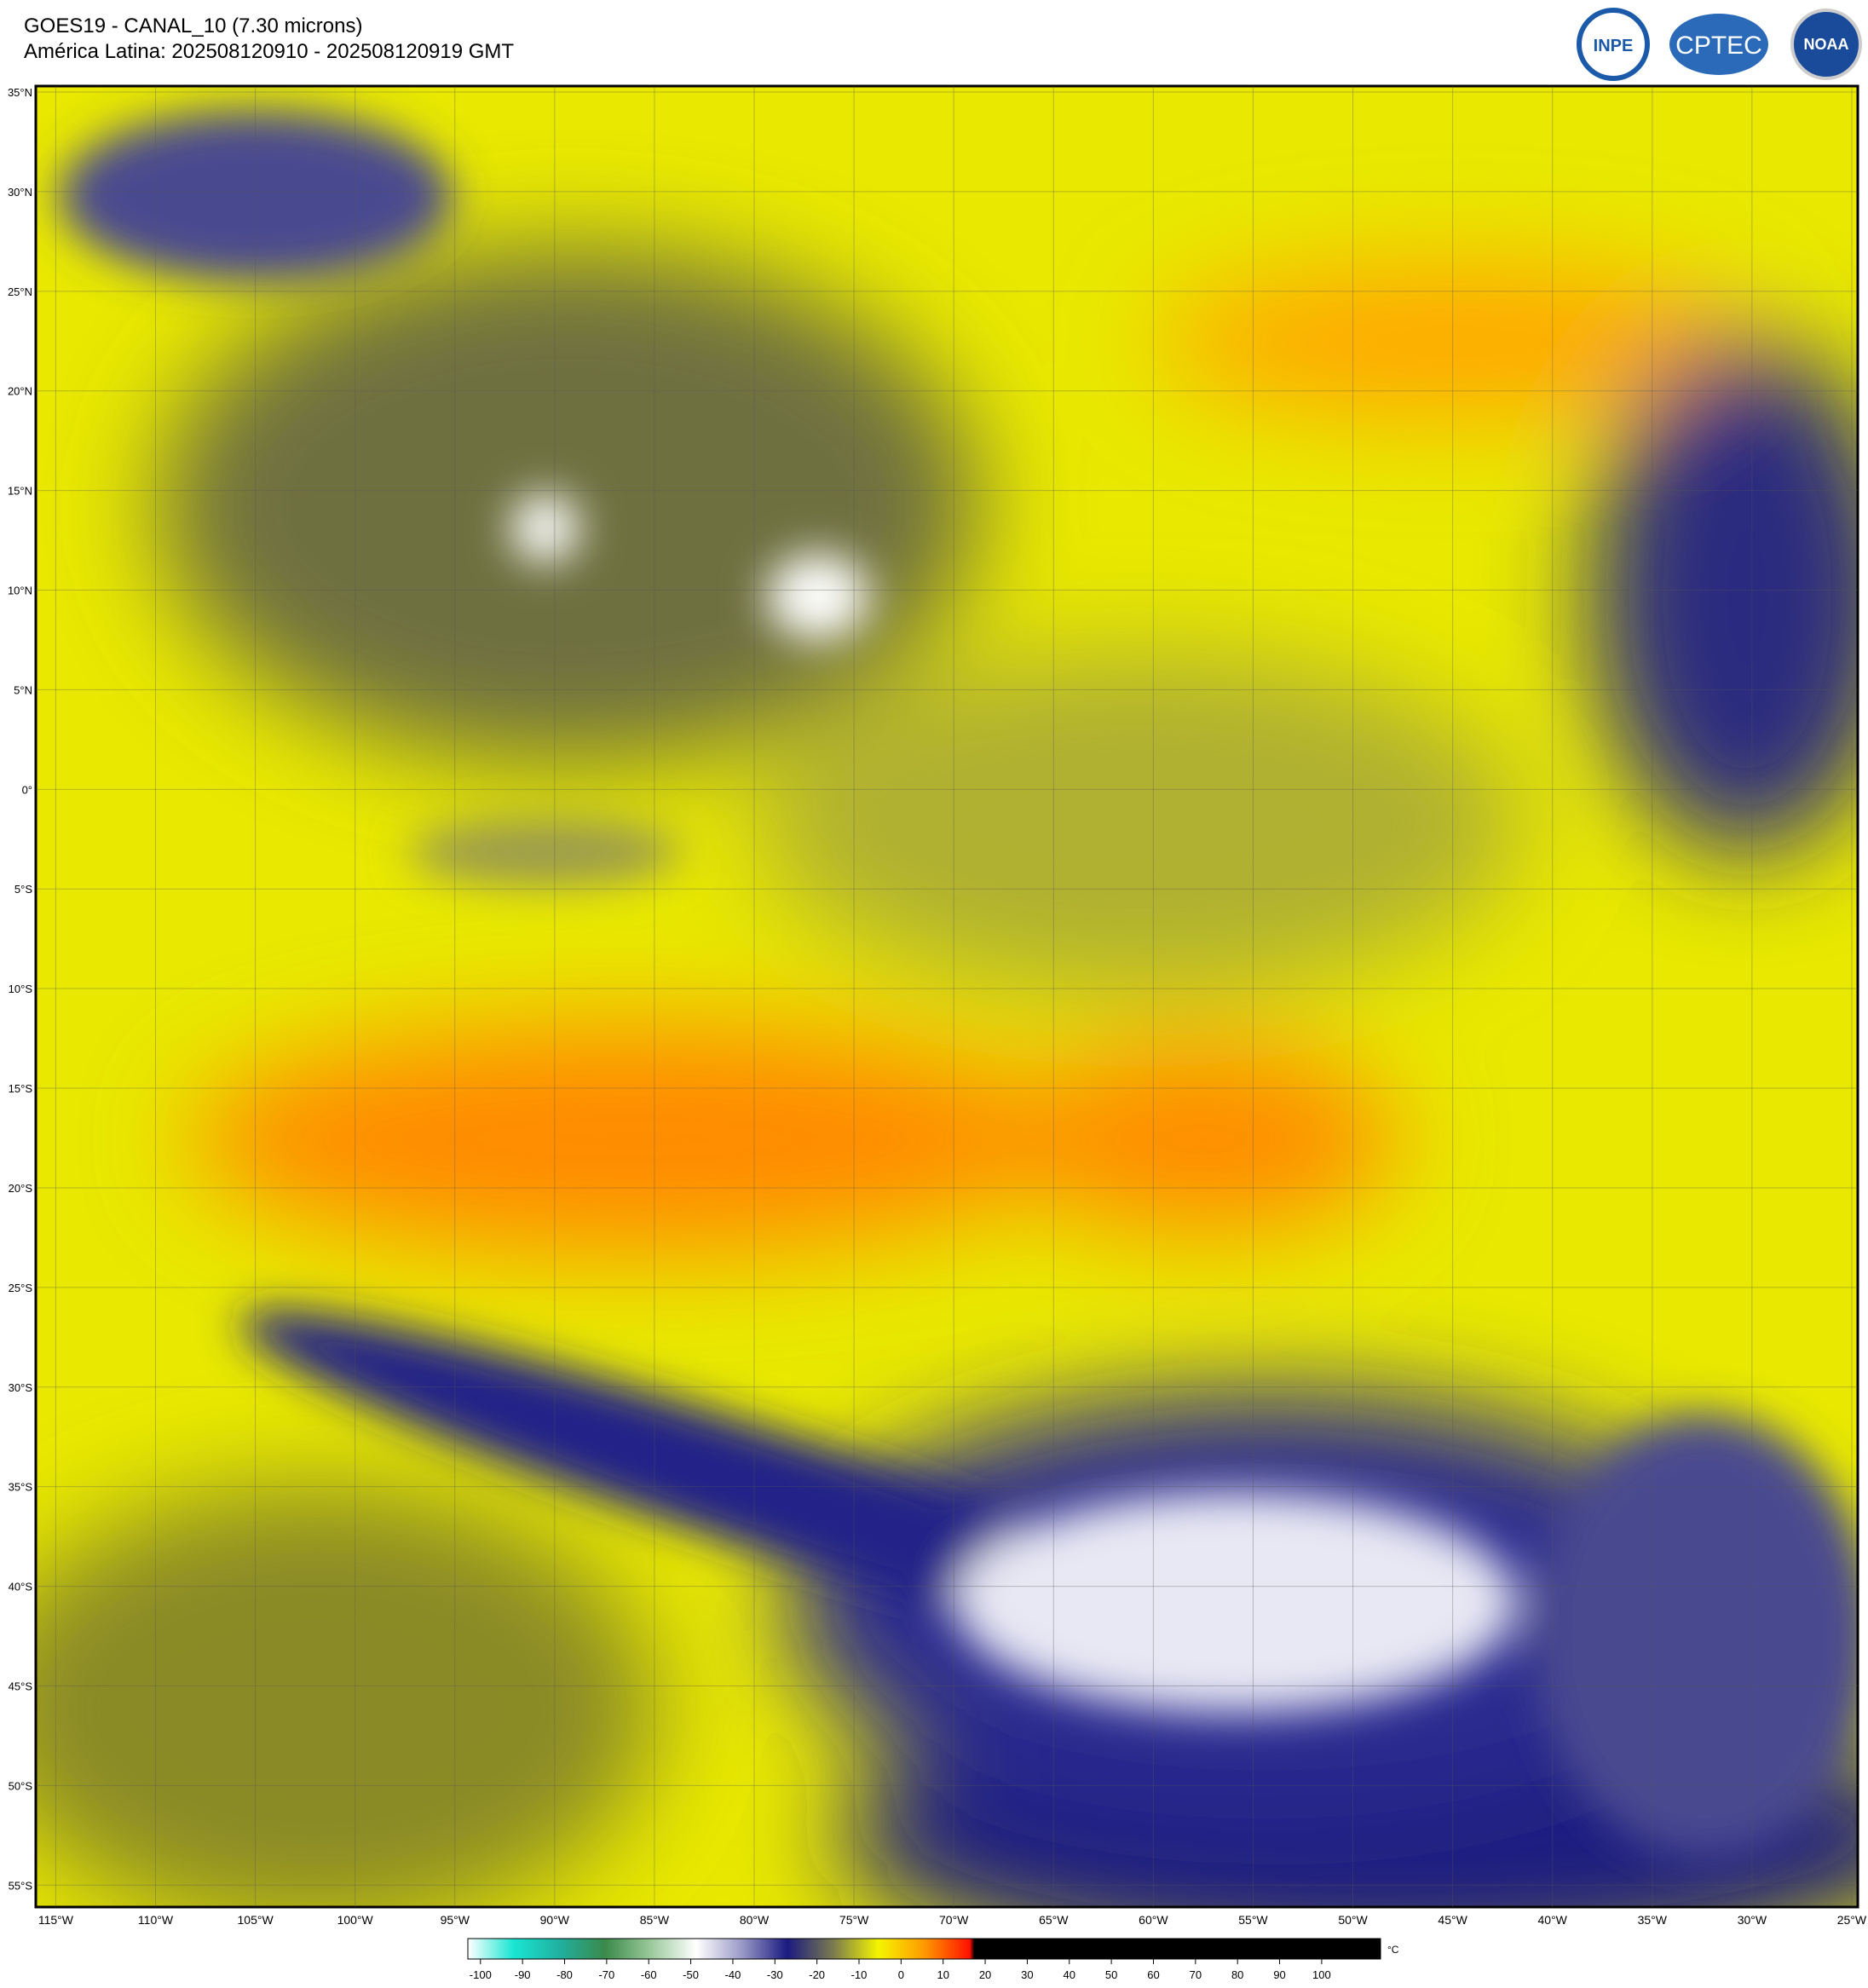 Image resolution: width=1868 pixels, height=1988 pixels. Describe the element at coordinates (23, 889) in the screenshot. I see `lat-label: 5°S` at that location.